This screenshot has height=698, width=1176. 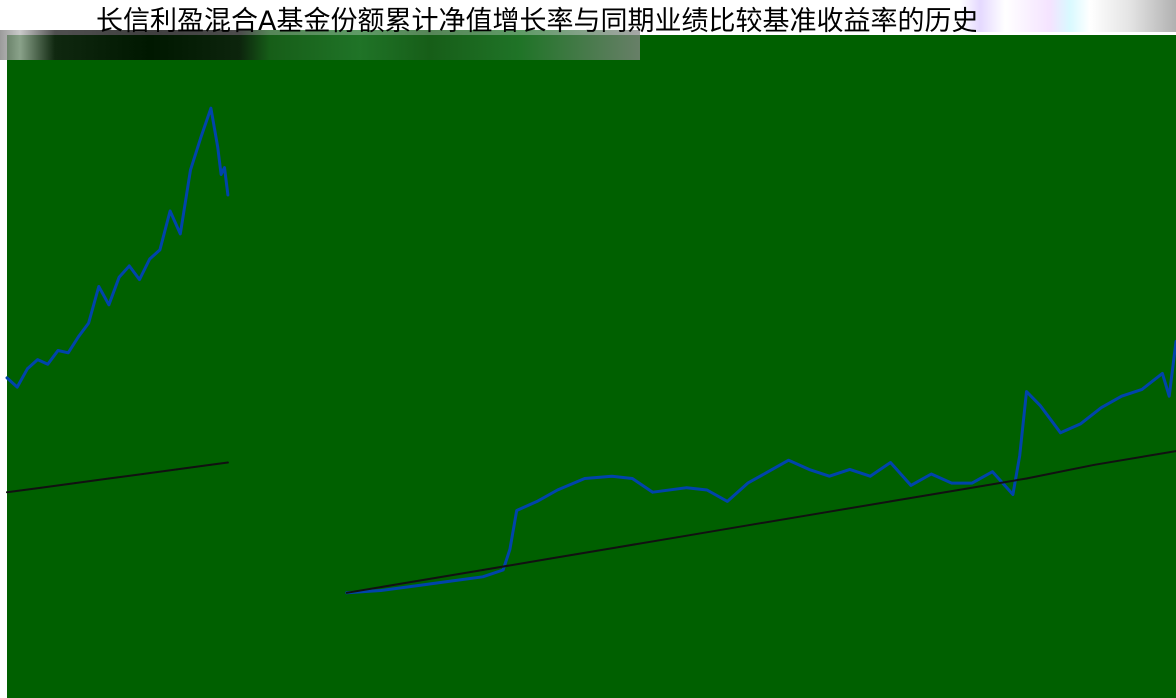 I want to click on fund-line-period-1-path, so click(x=117, y=247).